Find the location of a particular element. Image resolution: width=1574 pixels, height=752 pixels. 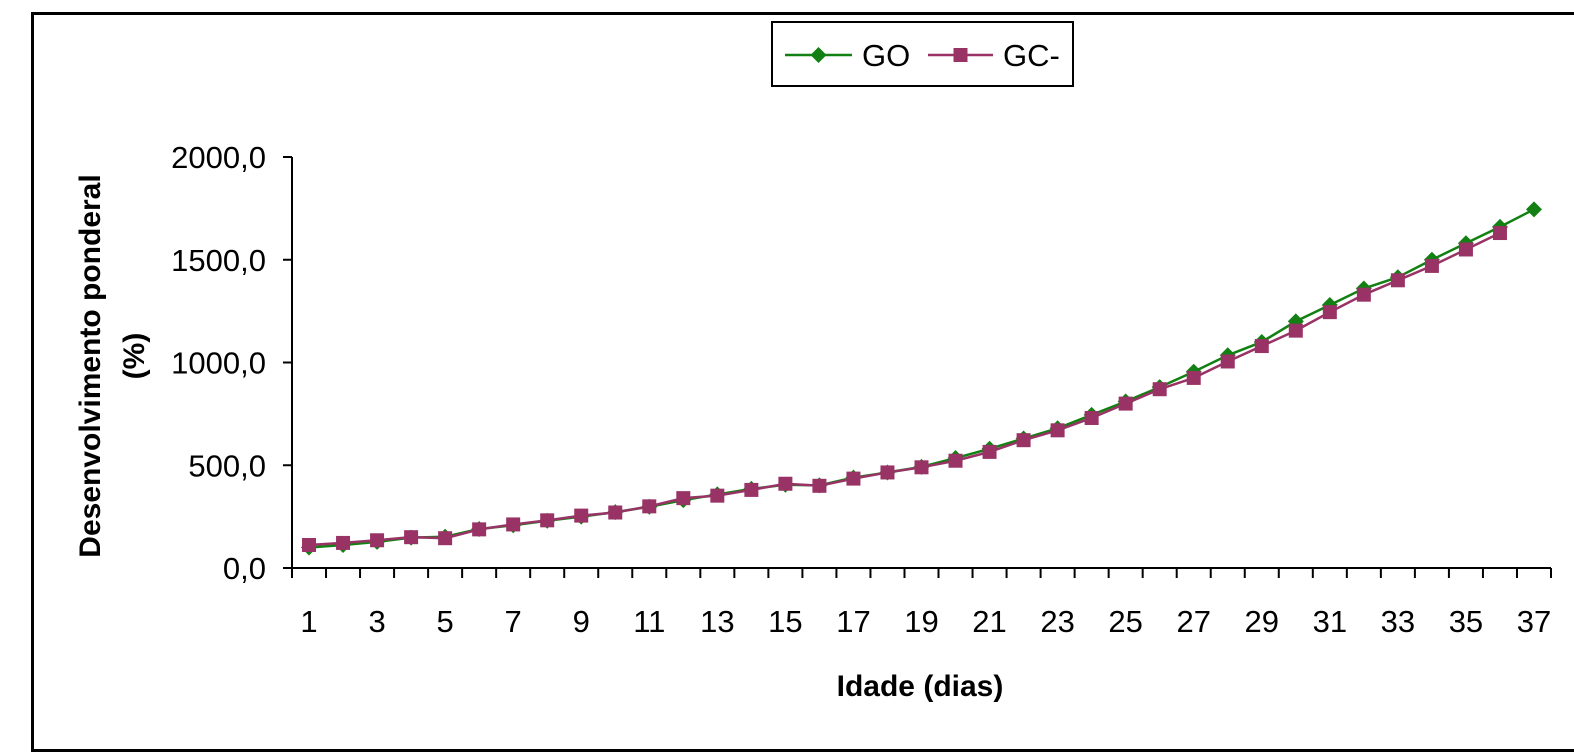

x-axis-ticks: 1 3 5 7 9 11 13 15 17 19 21 23 25 27 29 31 33 35 37 is located at coordinates (921, 603).